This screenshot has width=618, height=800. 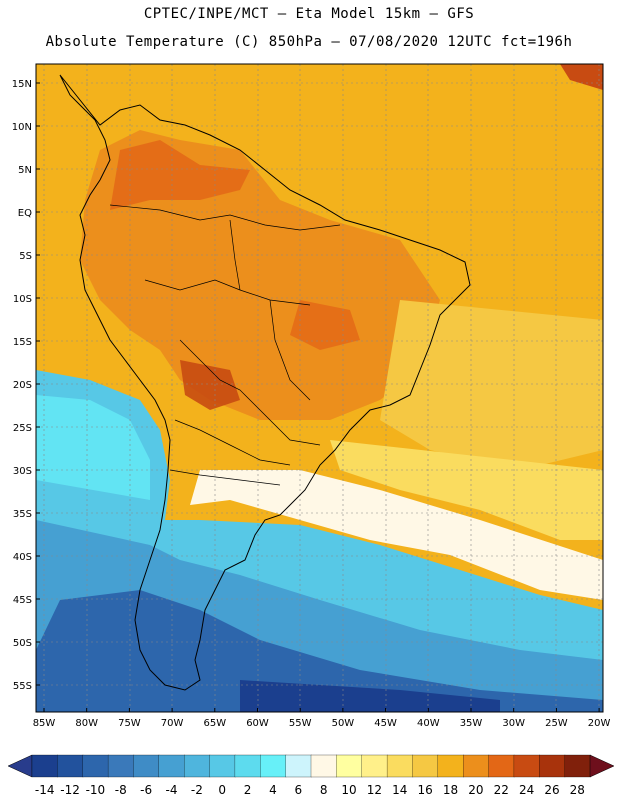 What do you see at coordinates (146, 790) in the screenshot?
I see `colorbar-label: -6` at bounding box center [146, 790].